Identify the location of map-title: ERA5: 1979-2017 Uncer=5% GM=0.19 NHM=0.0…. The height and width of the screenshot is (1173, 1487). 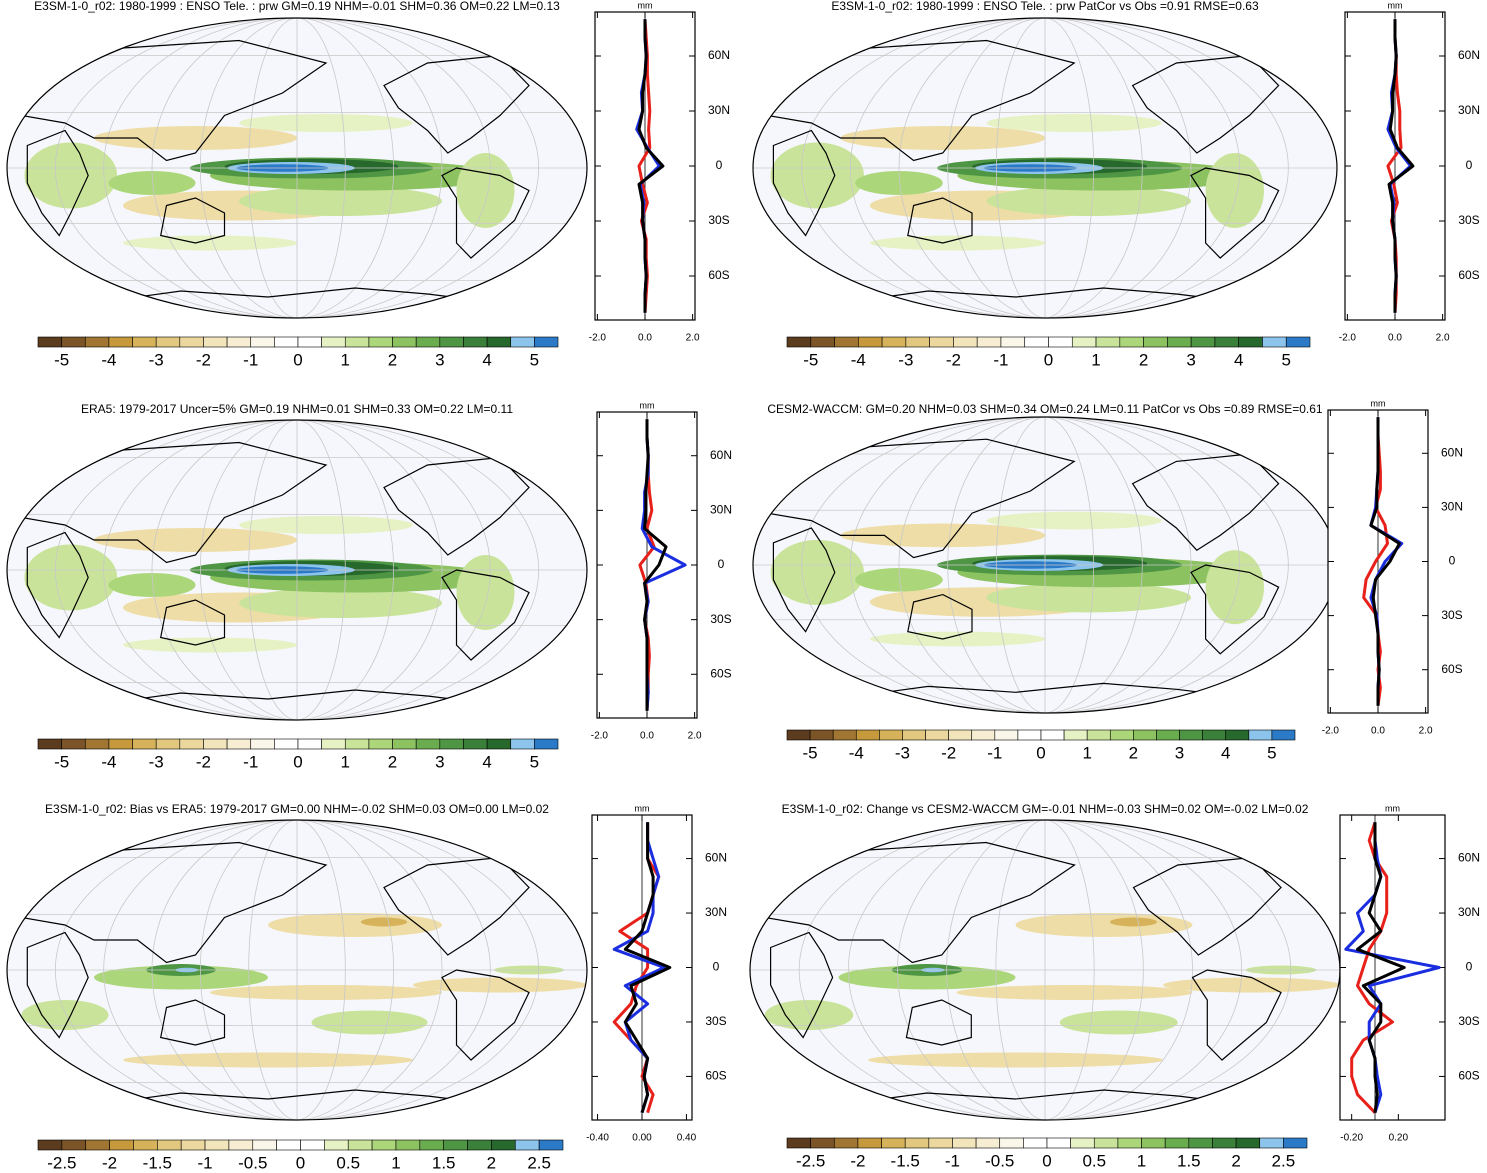
(297, 409).